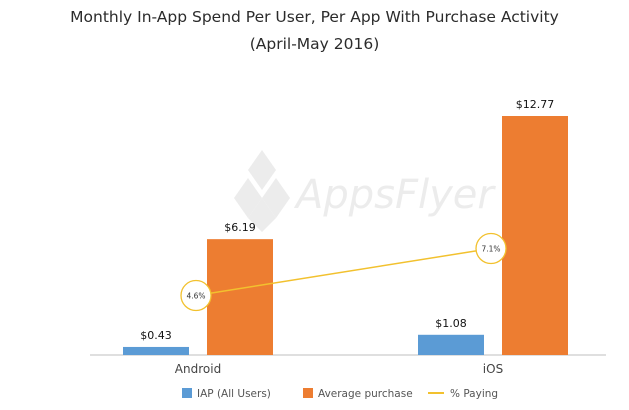 The image size is (629, 410). I want to click on legend-label-iap: IAP (All Users), so click(234, 394).